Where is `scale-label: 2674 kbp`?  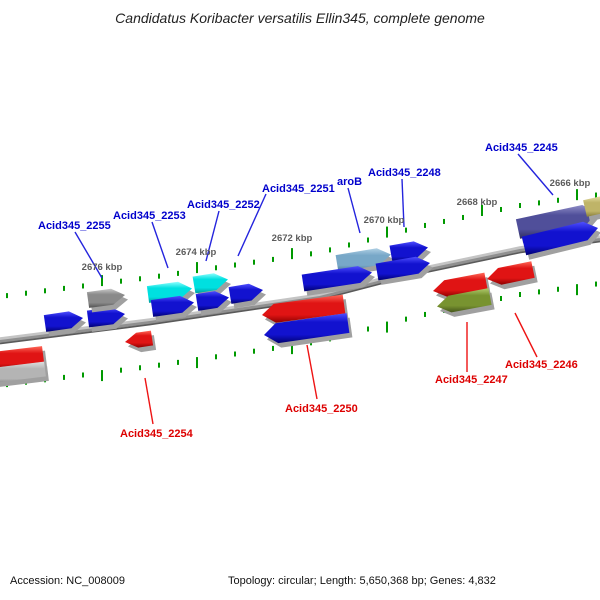
scale-label: 2674 kbp is located at coordinates (196, 252).